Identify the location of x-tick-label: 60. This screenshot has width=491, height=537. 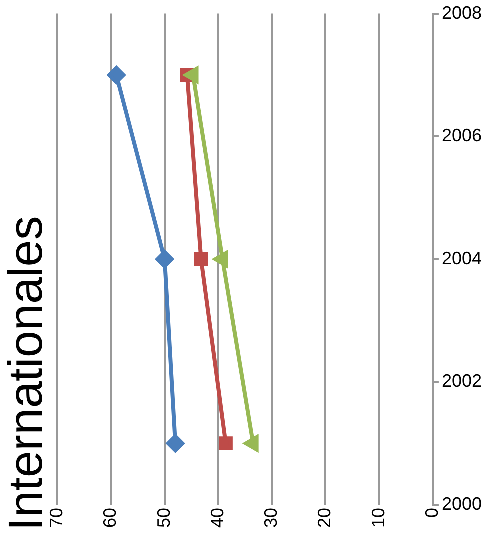
(110, 518).